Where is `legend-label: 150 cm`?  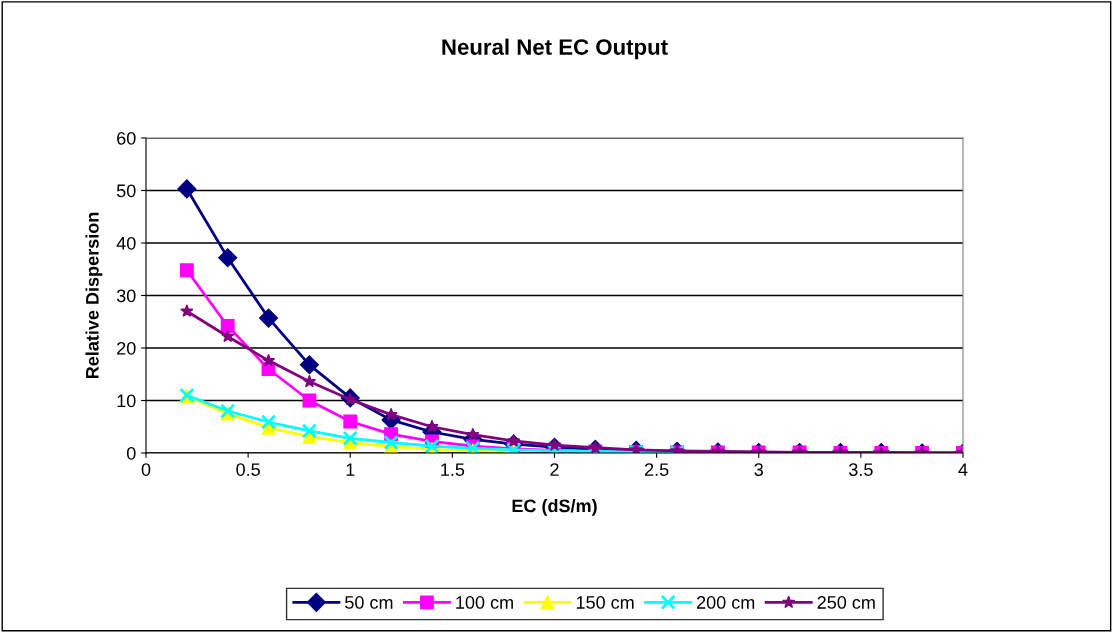 legend-label: 150 cm is located at coordinates (605, 602).